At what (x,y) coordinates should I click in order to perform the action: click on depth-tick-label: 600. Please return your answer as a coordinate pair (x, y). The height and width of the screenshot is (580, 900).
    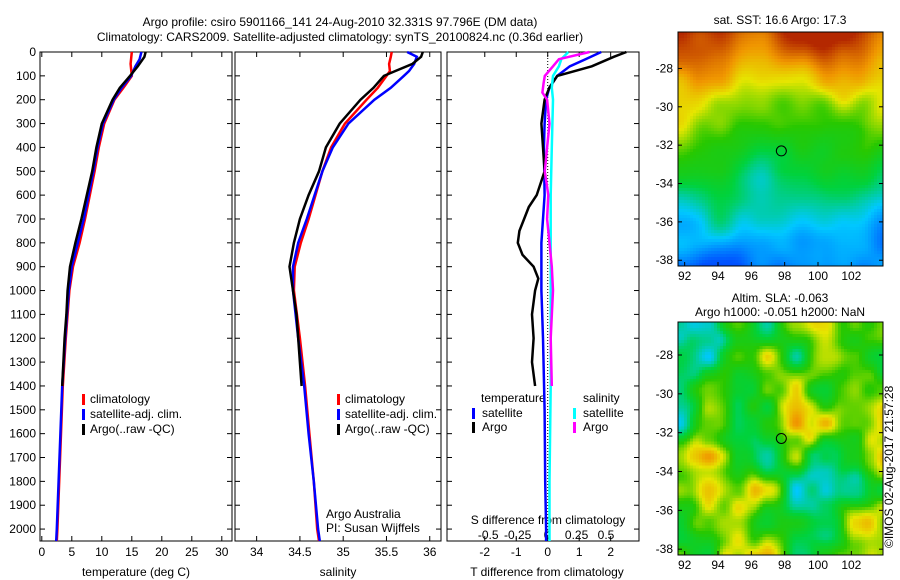
    Looking at the image, I should click on (26, 195).